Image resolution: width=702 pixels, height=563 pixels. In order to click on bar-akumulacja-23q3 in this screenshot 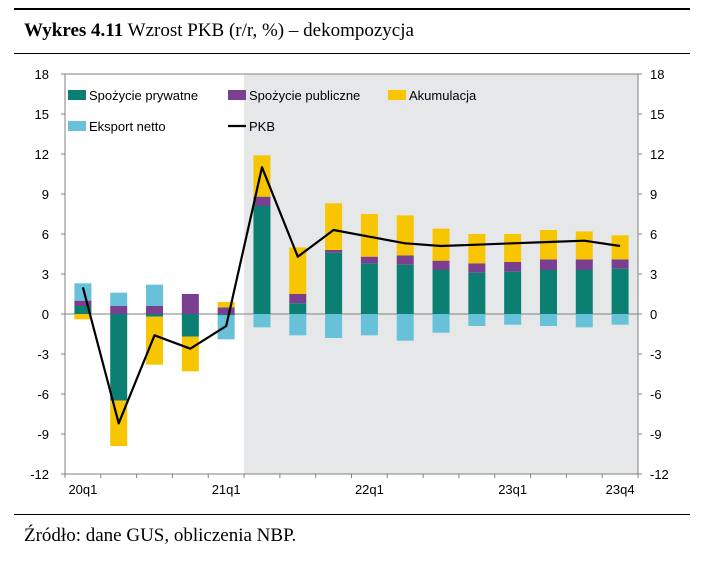, I will do `click(584, 245)`.